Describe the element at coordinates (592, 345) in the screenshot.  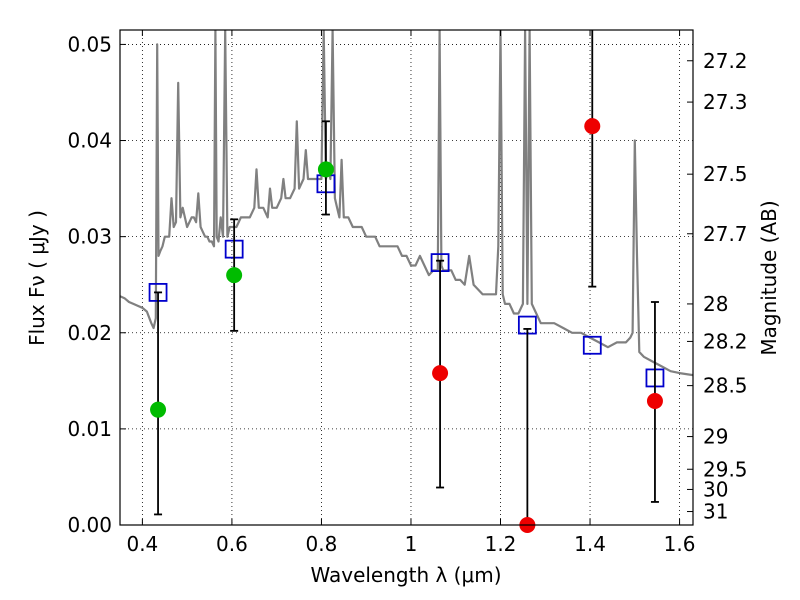
I see `model-photometry-square` at that location.